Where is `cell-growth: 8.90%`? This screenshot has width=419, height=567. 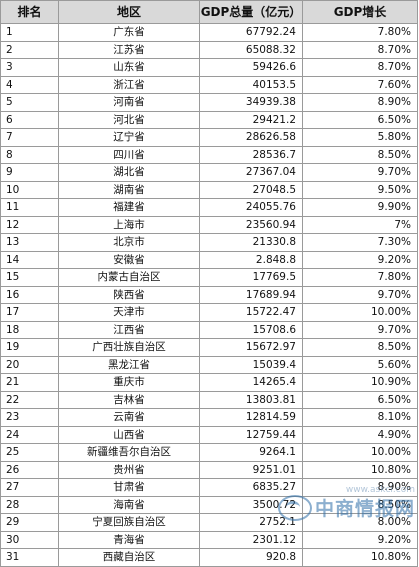 cell-growth: 8.90% is located at coordinates (360, 103).